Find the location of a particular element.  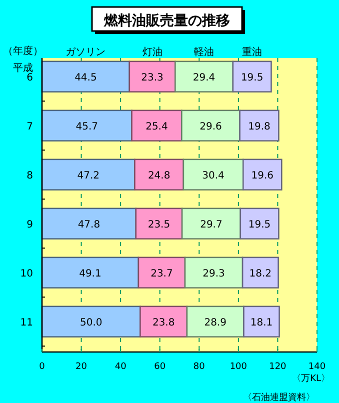

series-label: 重油 is located at coordinates (252, 52).